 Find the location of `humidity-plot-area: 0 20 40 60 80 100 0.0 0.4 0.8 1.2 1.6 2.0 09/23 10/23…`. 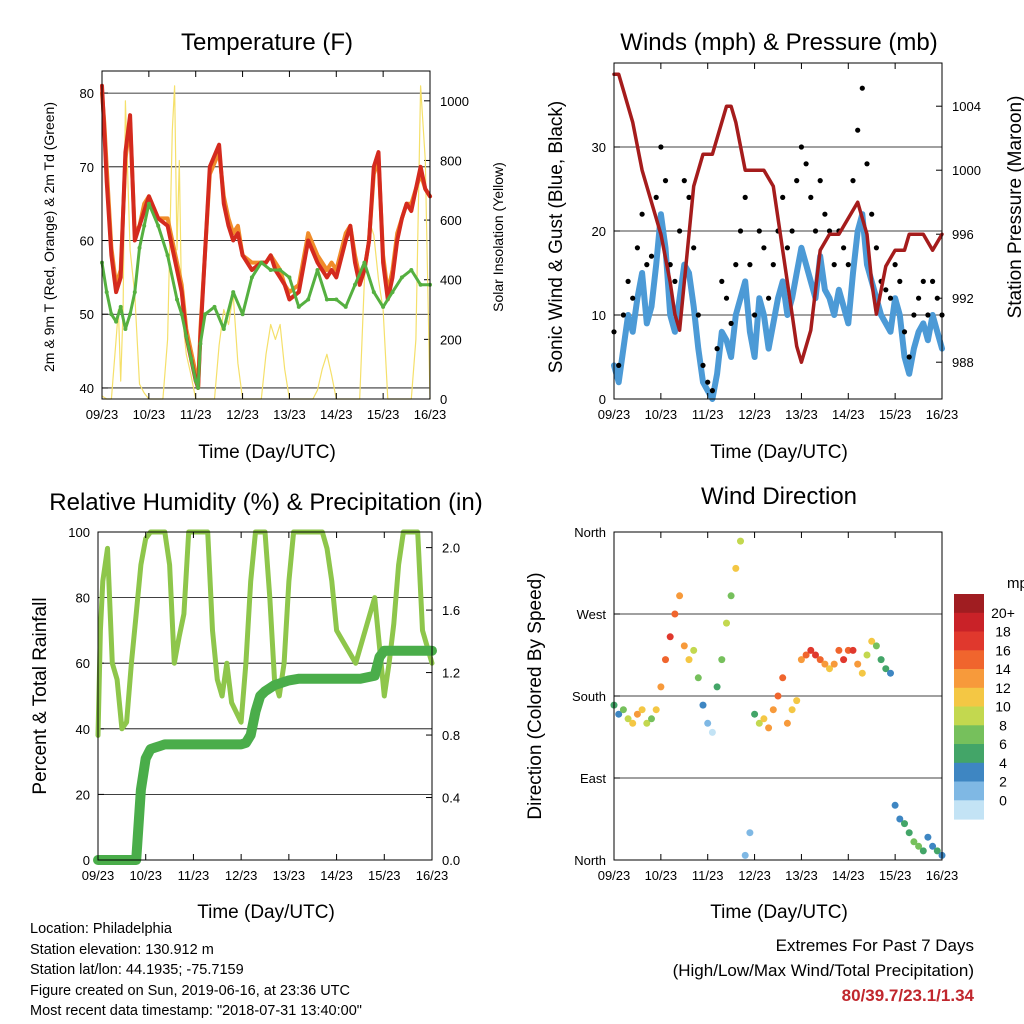

humidity-plot-area: 0 20 40 60 80 100 0.0 0.4 0.8 1.2 1.6 2.0 09/23 10/23… is located at coordinates (264, 704).